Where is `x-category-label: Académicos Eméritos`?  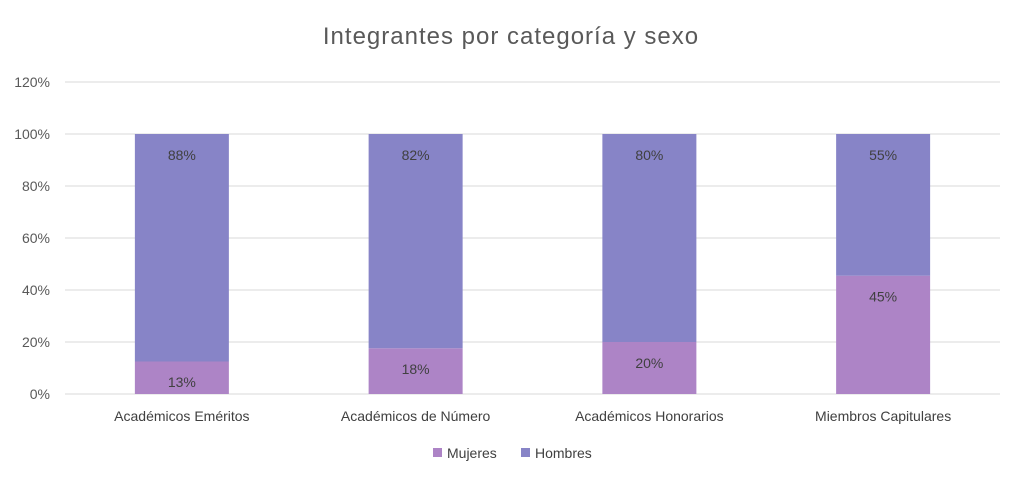
x-category-label: Académicos Eméritos is located at coordinates (181, 416).